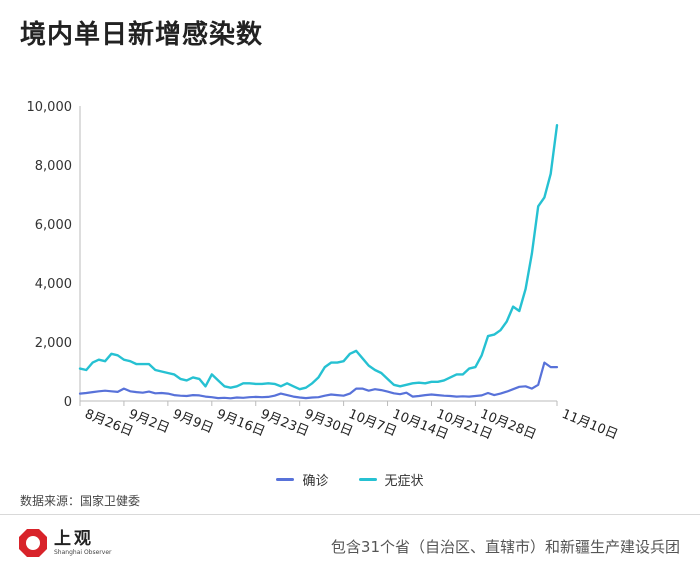 The height and width of the screenshot is (576, 700). What do you see at coordinates (240, 423) in the screenshot?
I see `x-tick-label: 9月16日` at bounding box center [240, 423].